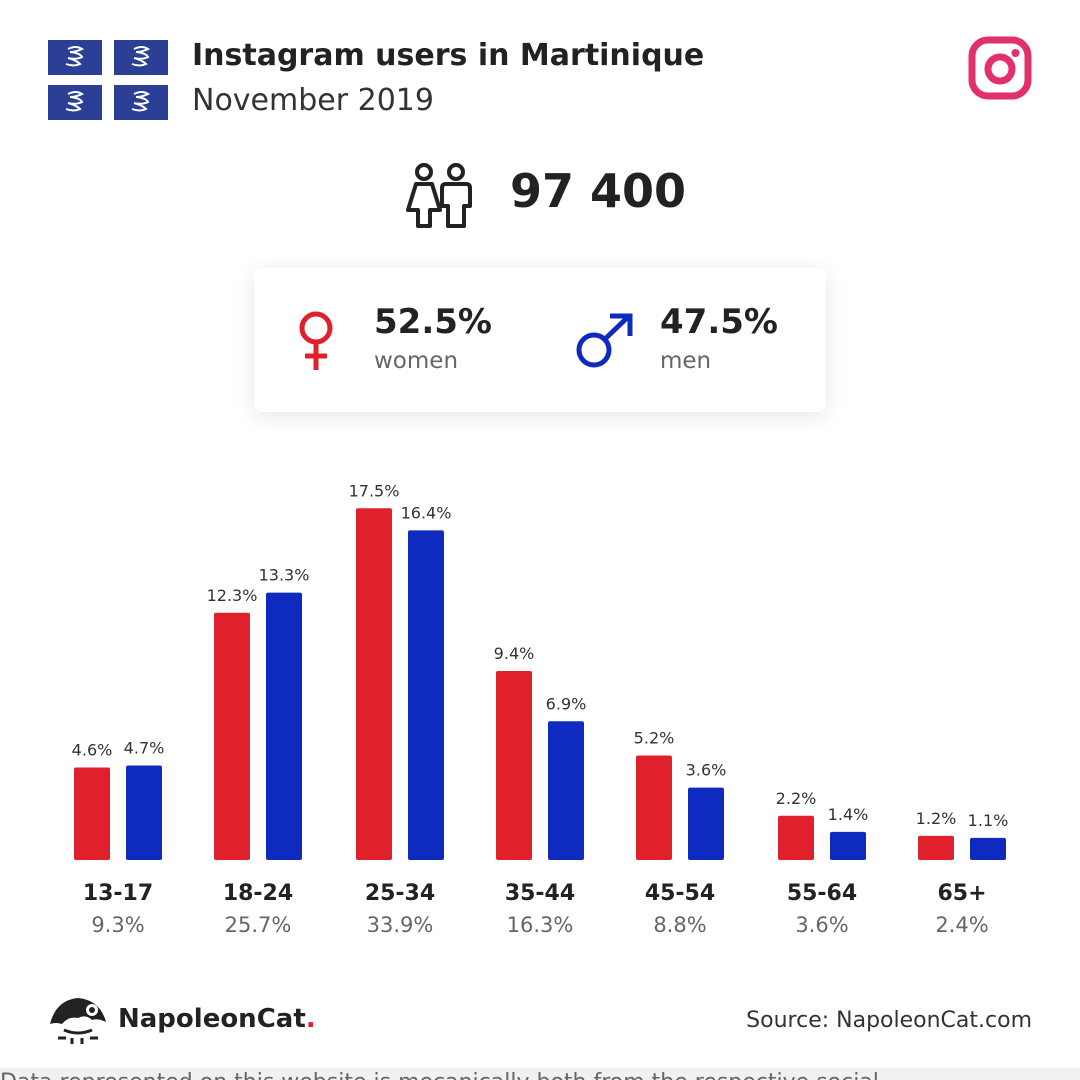 This screenshot has width=1080, height=1080. Describe the element at coordinates (706, 770) in the screenshot. I see `men-value-label: 3.6%` at that location.